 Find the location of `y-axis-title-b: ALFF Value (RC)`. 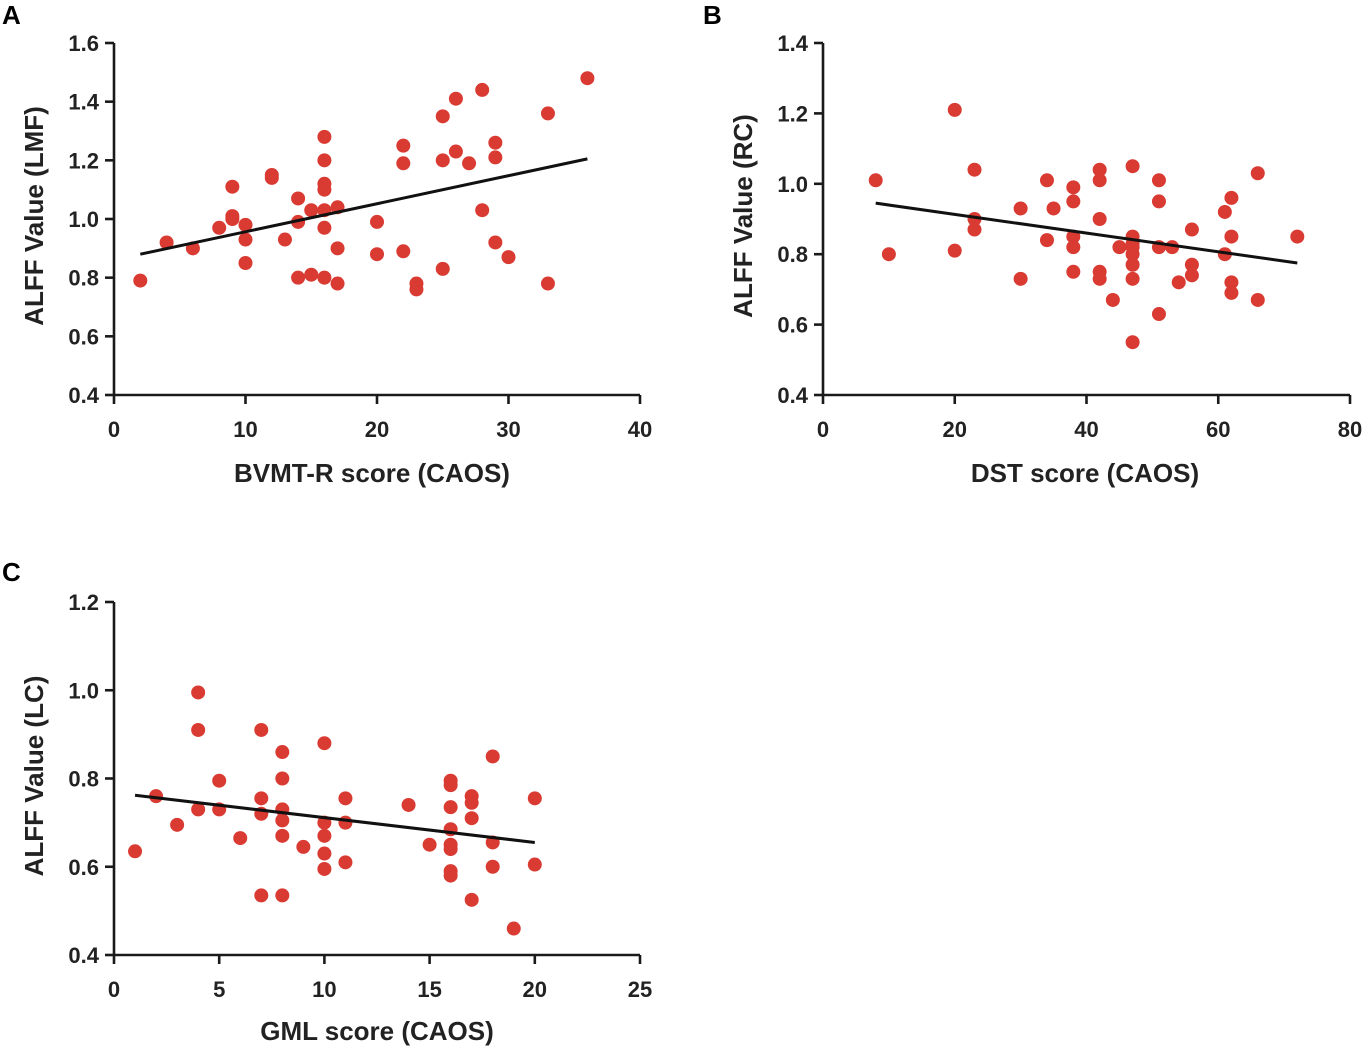

y-axis-title-b: ALFF Value (RC) is located at coordinates (743, 216).